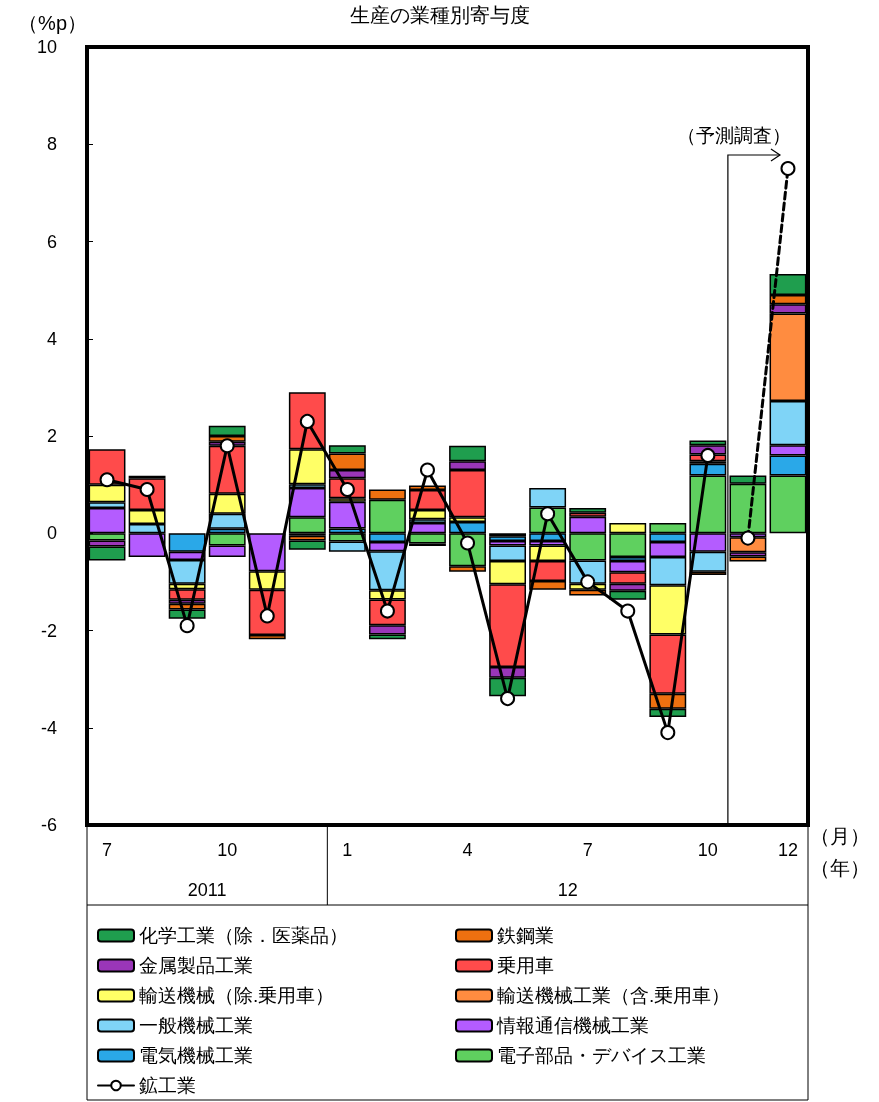 This screenshot has width=879, height=1102. Describe the element at coordinates (51, 144) in the screenshot. I see `y-tick-label: 8` at that location.